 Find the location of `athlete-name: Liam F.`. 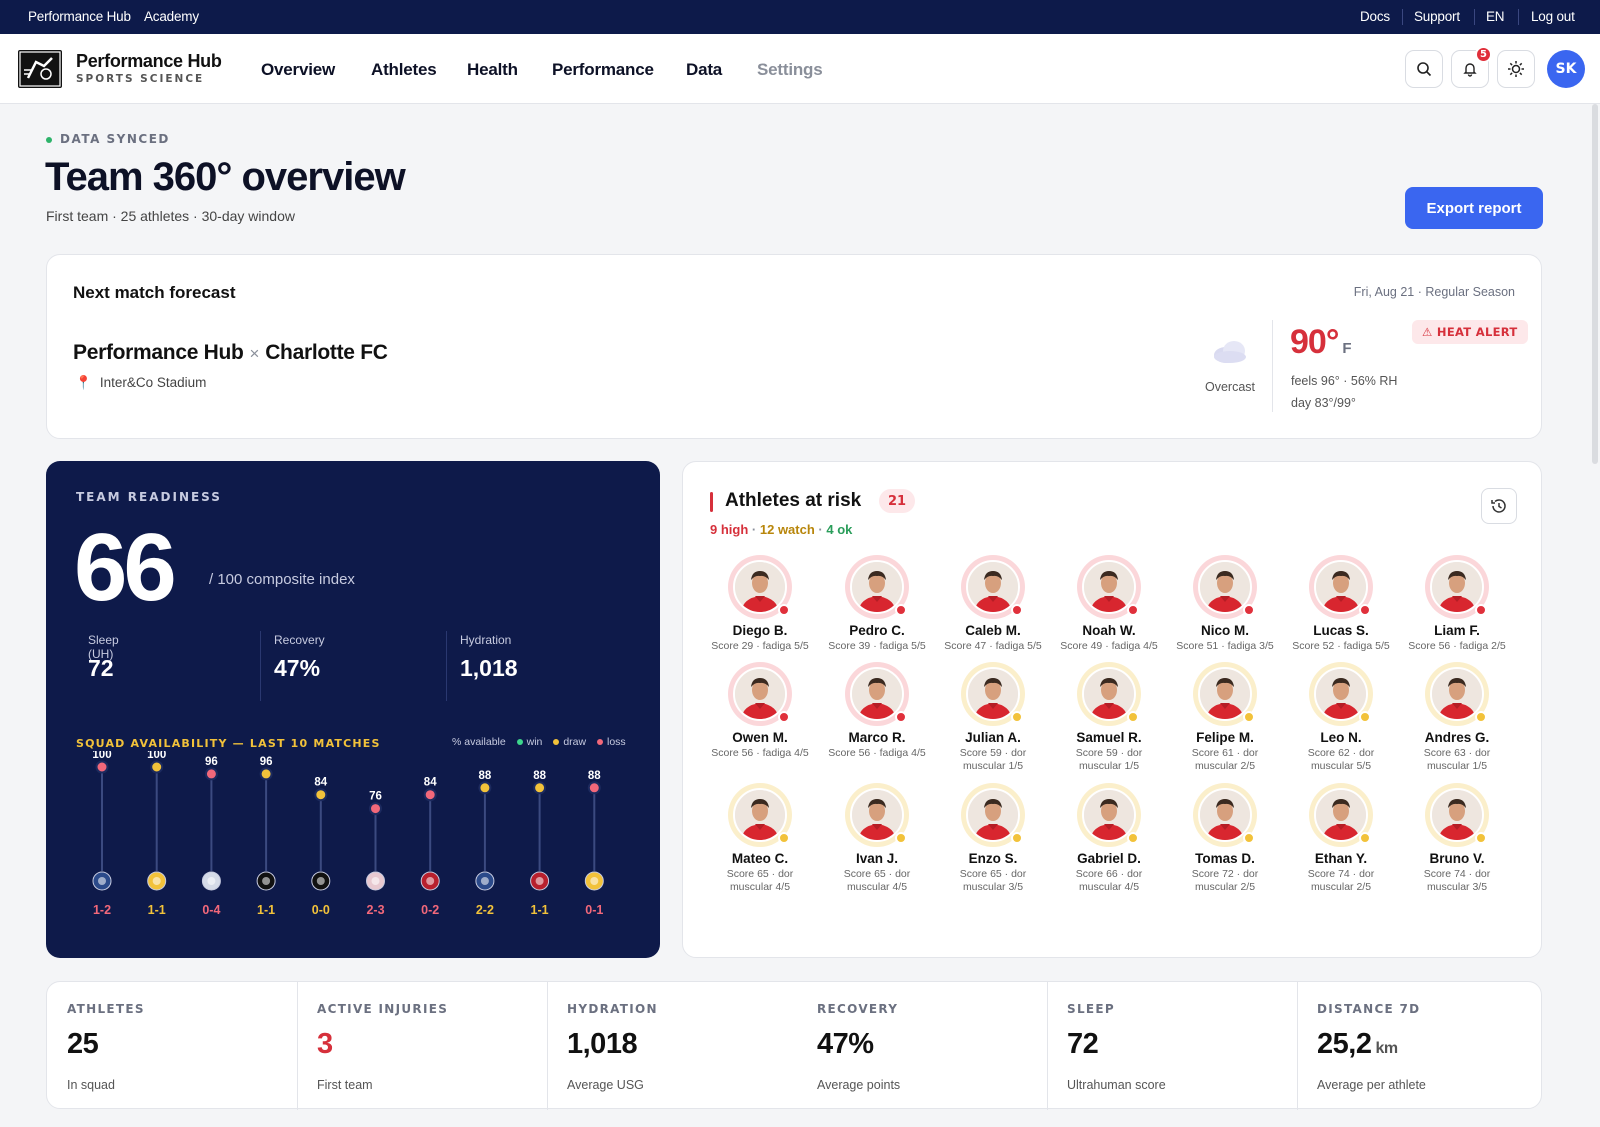

athlete-name: Liam F. is located at coordinates (1457, 630).